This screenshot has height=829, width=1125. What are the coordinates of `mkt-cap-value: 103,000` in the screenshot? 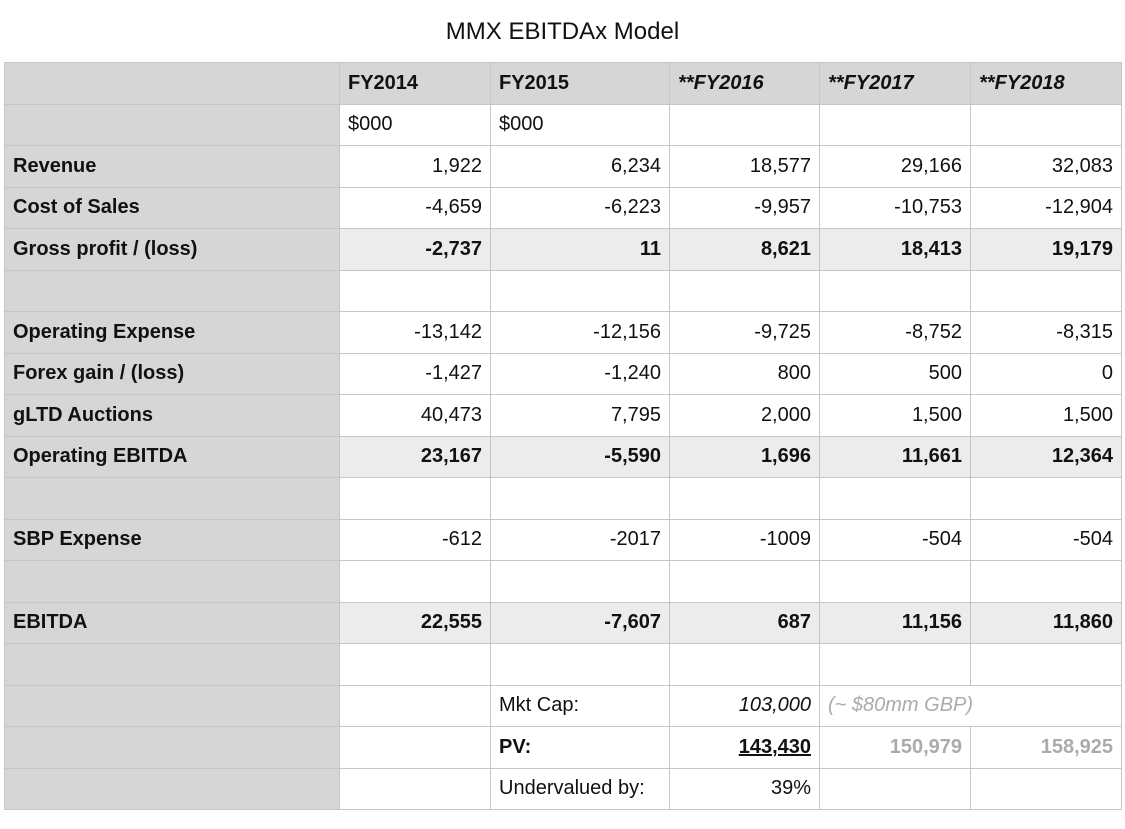 It's located at (744, 705).